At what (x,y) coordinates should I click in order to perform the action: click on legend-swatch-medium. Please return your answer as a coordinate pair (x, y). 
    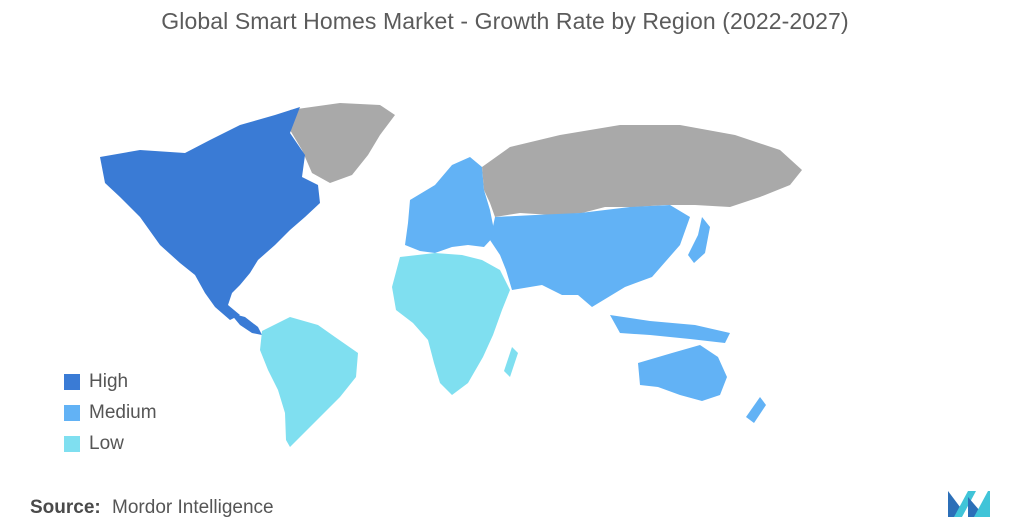
    Looking at the image, I should click on (72, 412).